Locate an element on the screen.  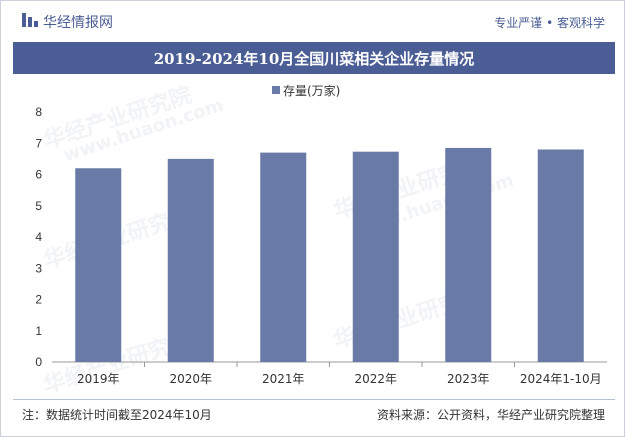
x-tick-label: 2020年 is located at coordinates (190, 379).